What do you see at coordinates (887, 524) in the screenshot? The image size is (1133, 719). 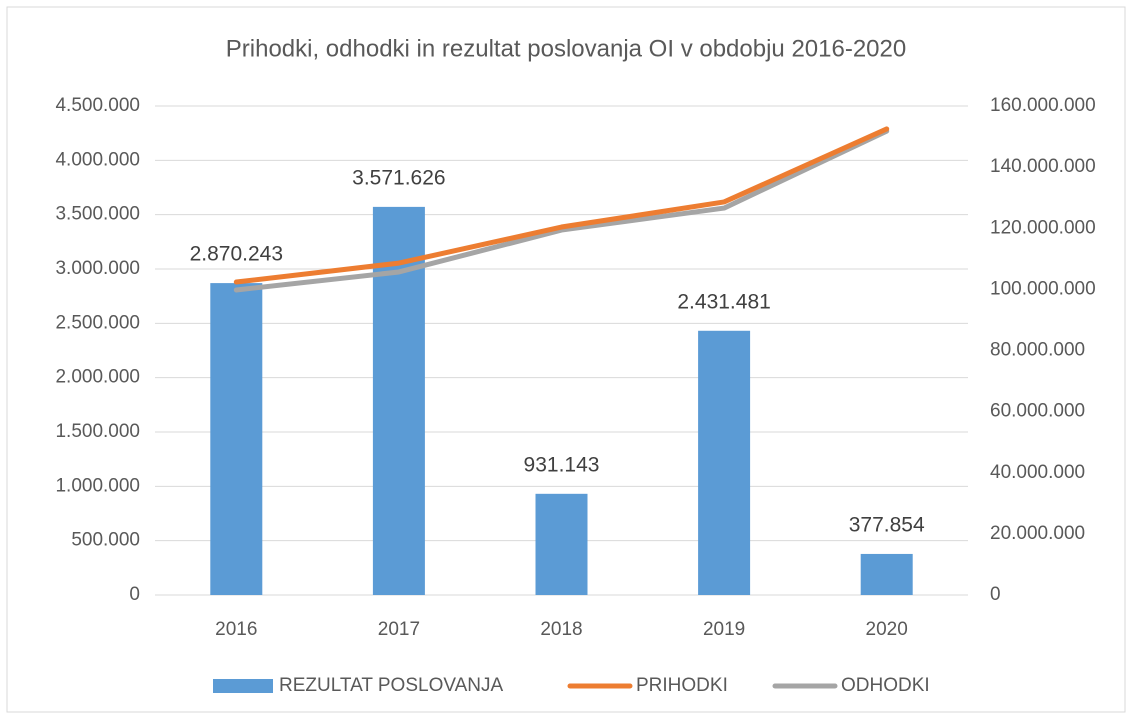 I see `data-label: 377.854` at bounding box center [887, 524].